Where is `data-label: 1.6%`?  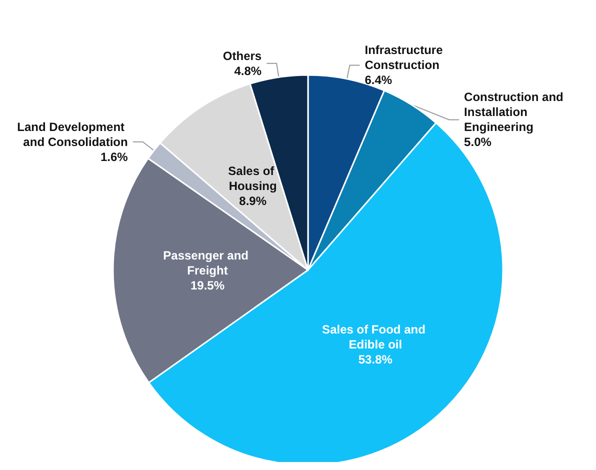
data-label: 1.6% is located at coordinates (114, 157).